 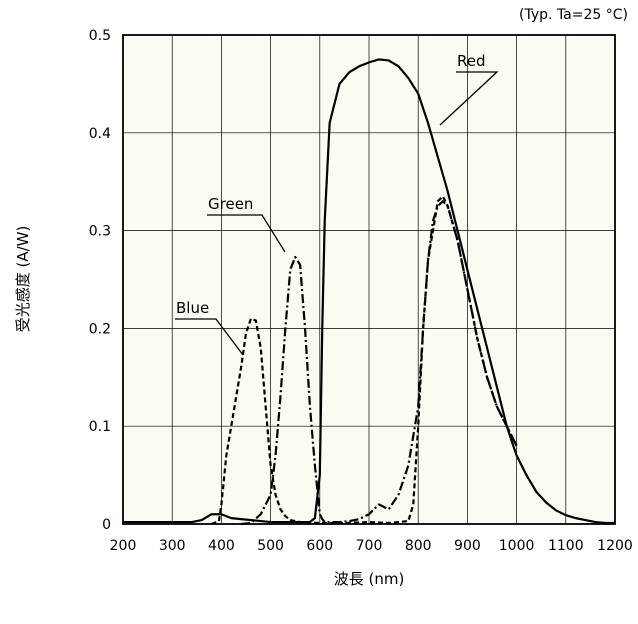 I want to click on x-tick-label: 400, so click(x=221, y=546).